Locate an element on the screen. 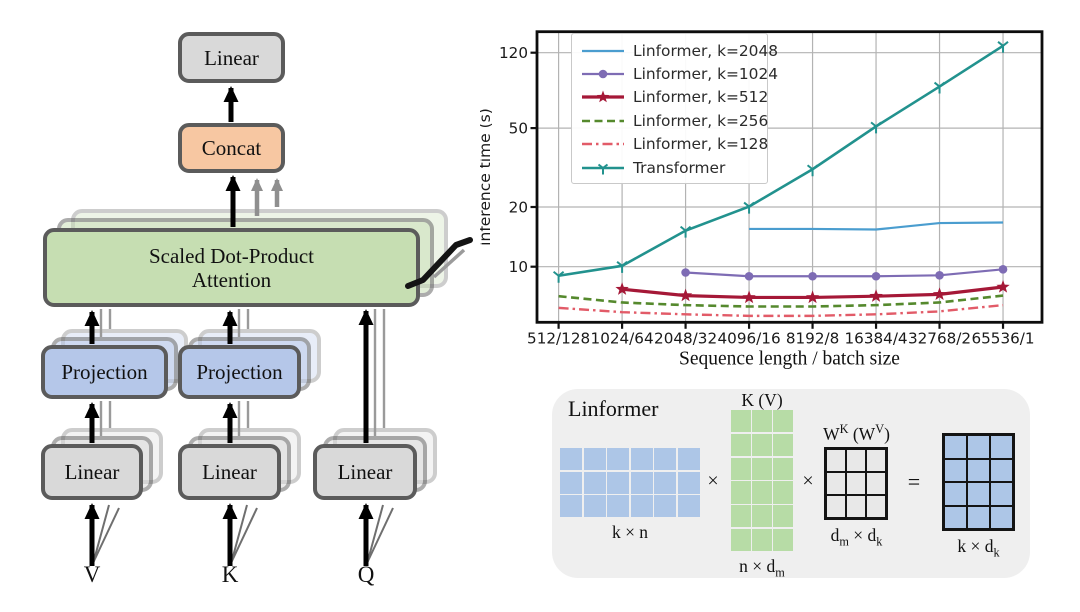  linear-k-label: Linear is located at coordinates (229, 472).